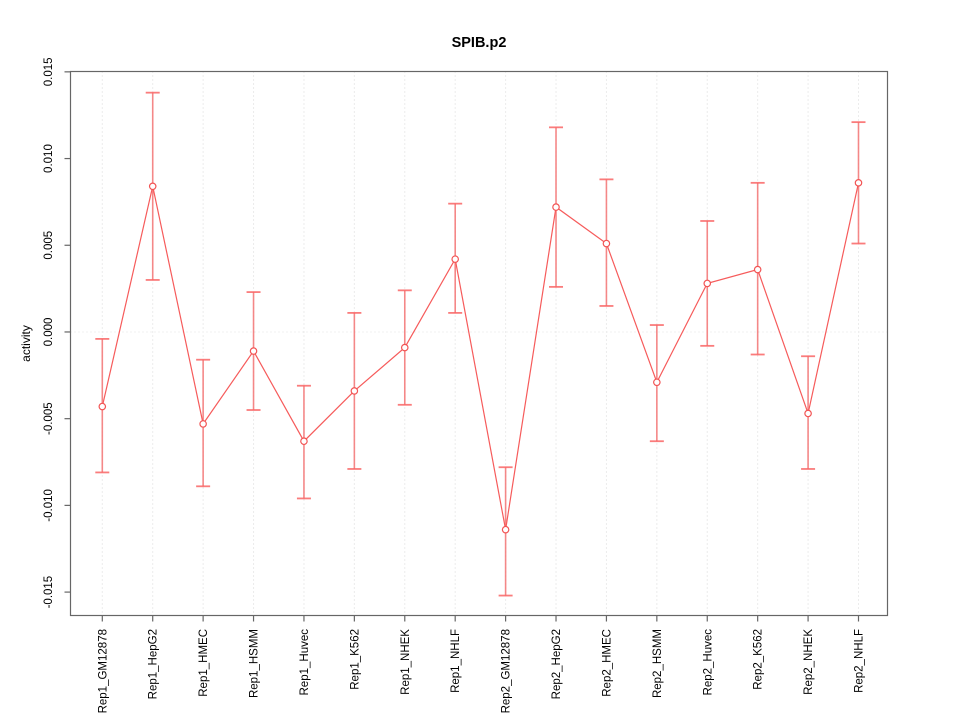 This screenshot has width=960, height=720. I want to click on x-tick-label: Rep2_K562, so click(759, 659).